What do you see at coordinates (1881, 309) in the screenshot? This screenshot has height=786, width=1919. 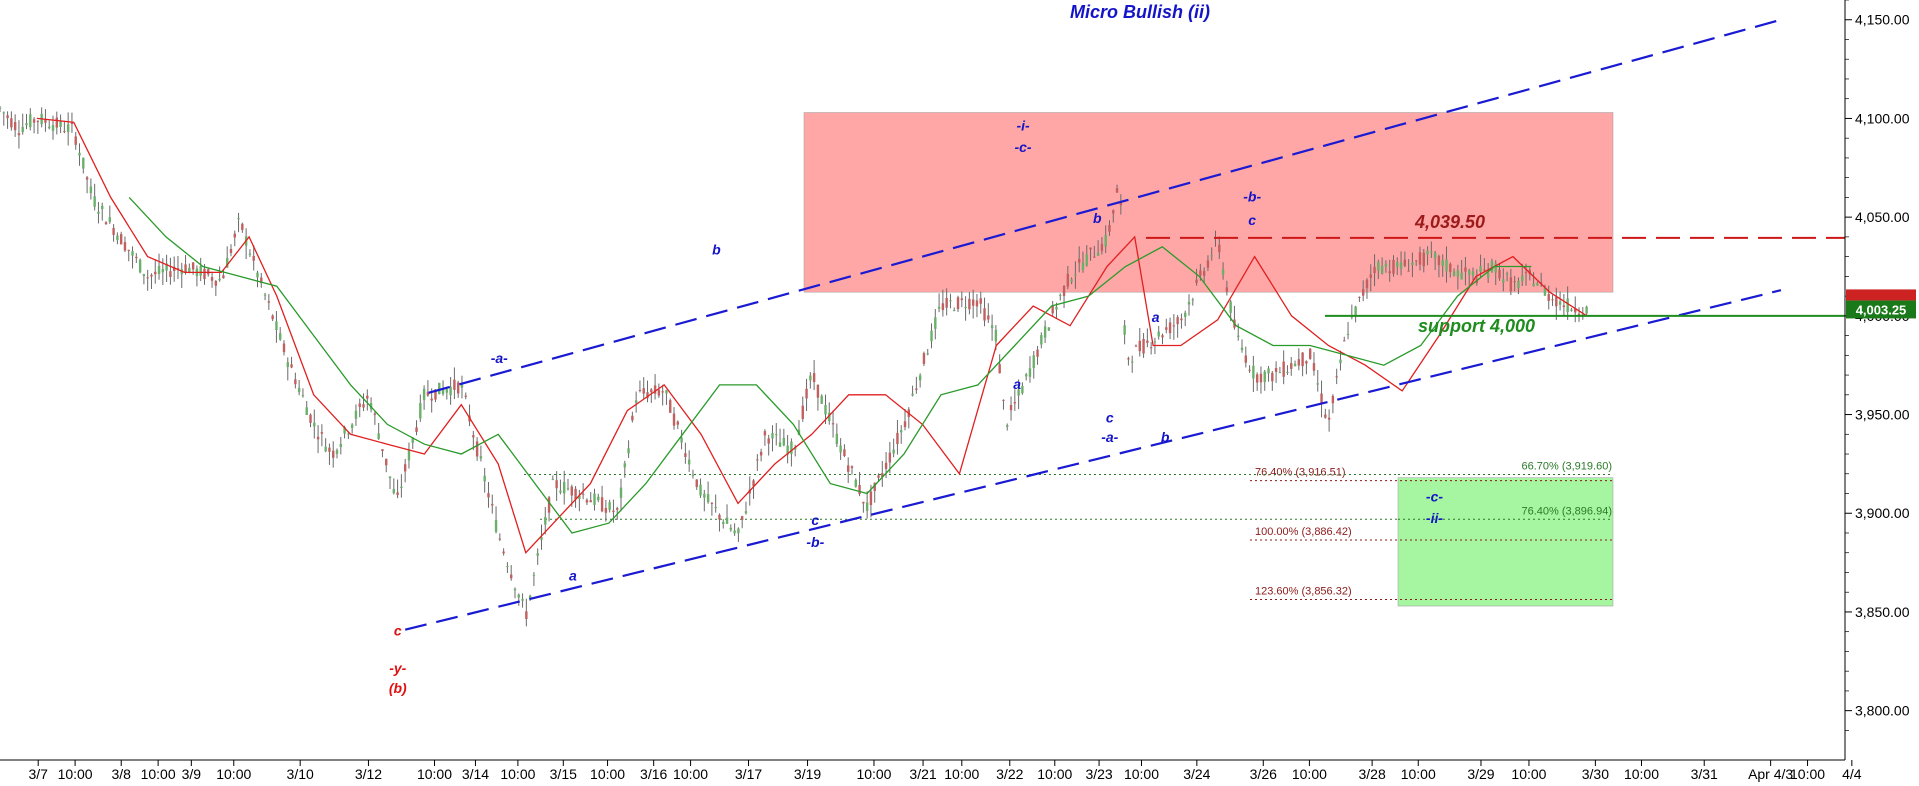 I see `last-price-text: 4,003.25` at bounding box center [1881, 309].